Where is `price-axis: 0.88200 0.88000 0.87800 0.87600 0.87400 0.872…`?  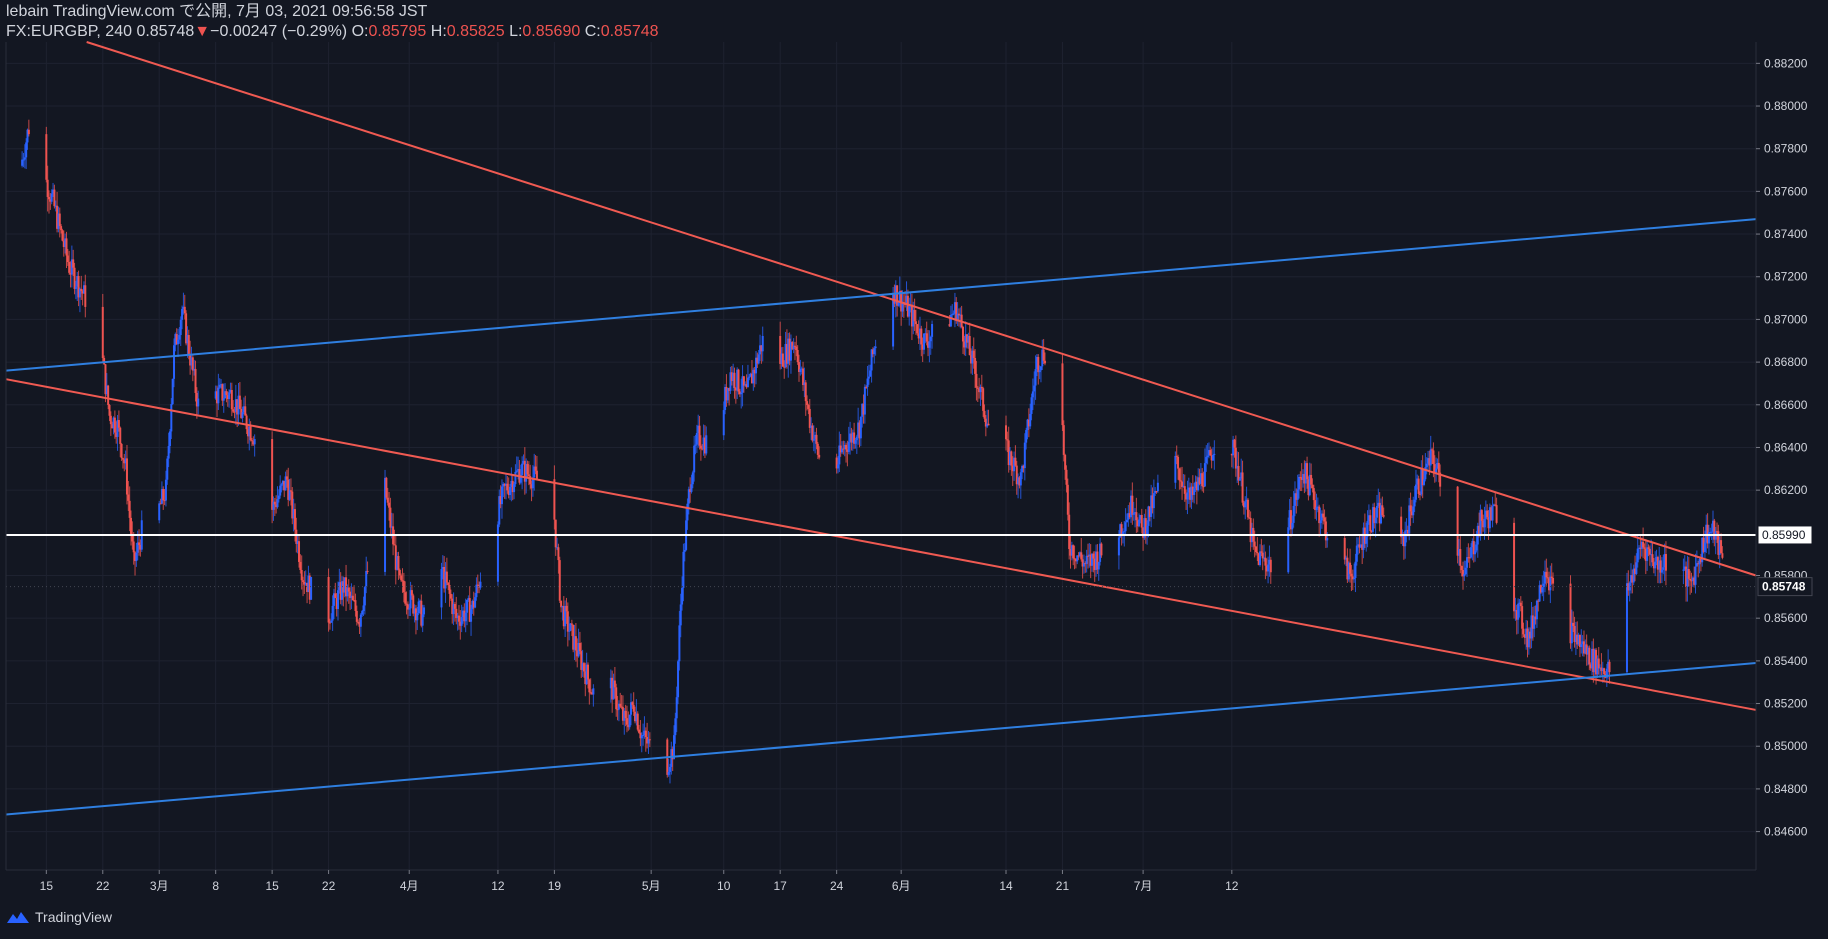 price-axis: 0.88200 0.88000 0.87800 0.87600 0.87400 0.872… is located at coordinates (1782, 447).